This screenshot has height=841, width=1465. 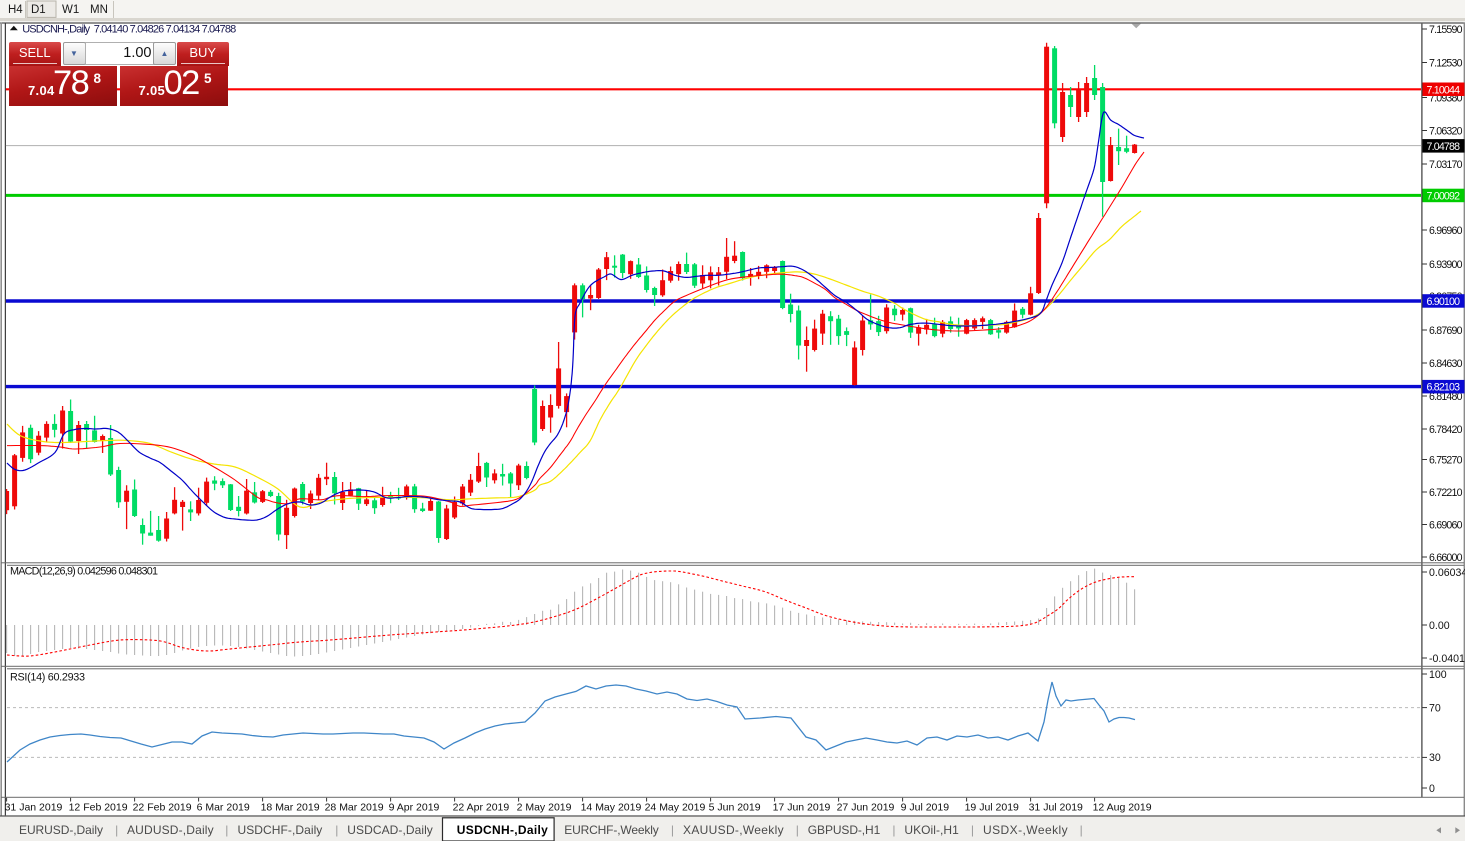 What do you see at coordinates (1446, 331) in the screenshot?
I see `svg-text: 6.87690` at bounding box center [1446, 331].